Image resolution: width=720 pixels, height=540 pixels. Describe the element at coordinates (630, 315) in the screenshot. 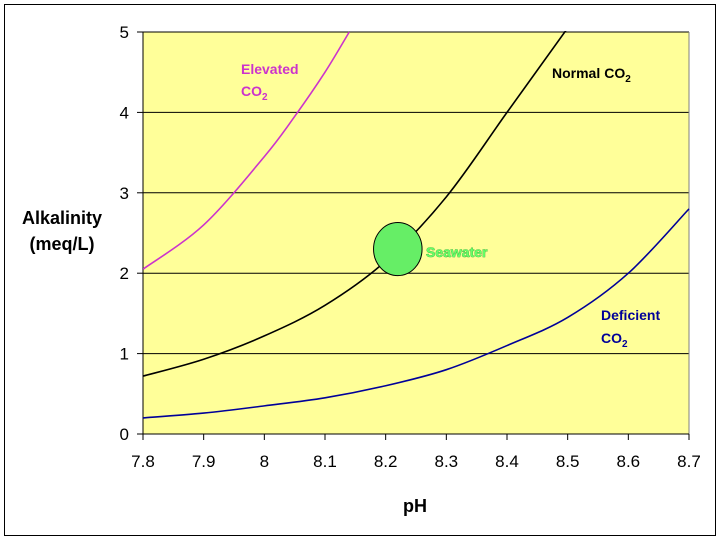

I see `deficient-co2-label-line-1: Deficient` at that location.